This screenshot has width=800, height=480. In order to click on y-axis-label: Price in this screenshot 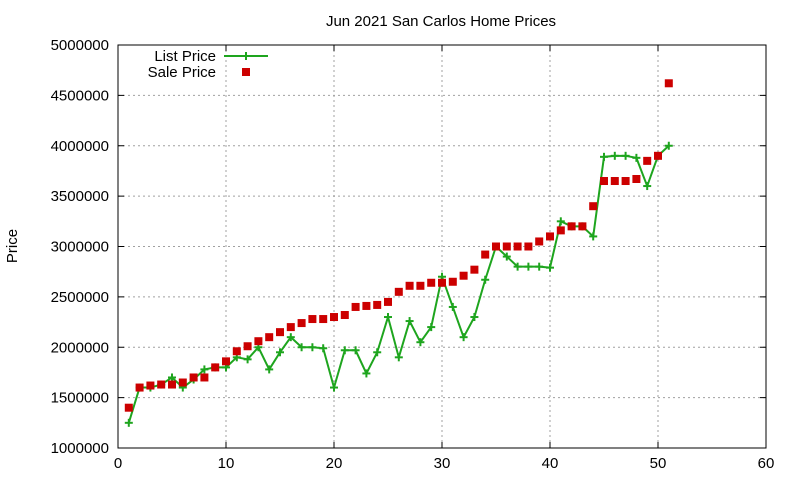, I will do `click(12, 246)`.